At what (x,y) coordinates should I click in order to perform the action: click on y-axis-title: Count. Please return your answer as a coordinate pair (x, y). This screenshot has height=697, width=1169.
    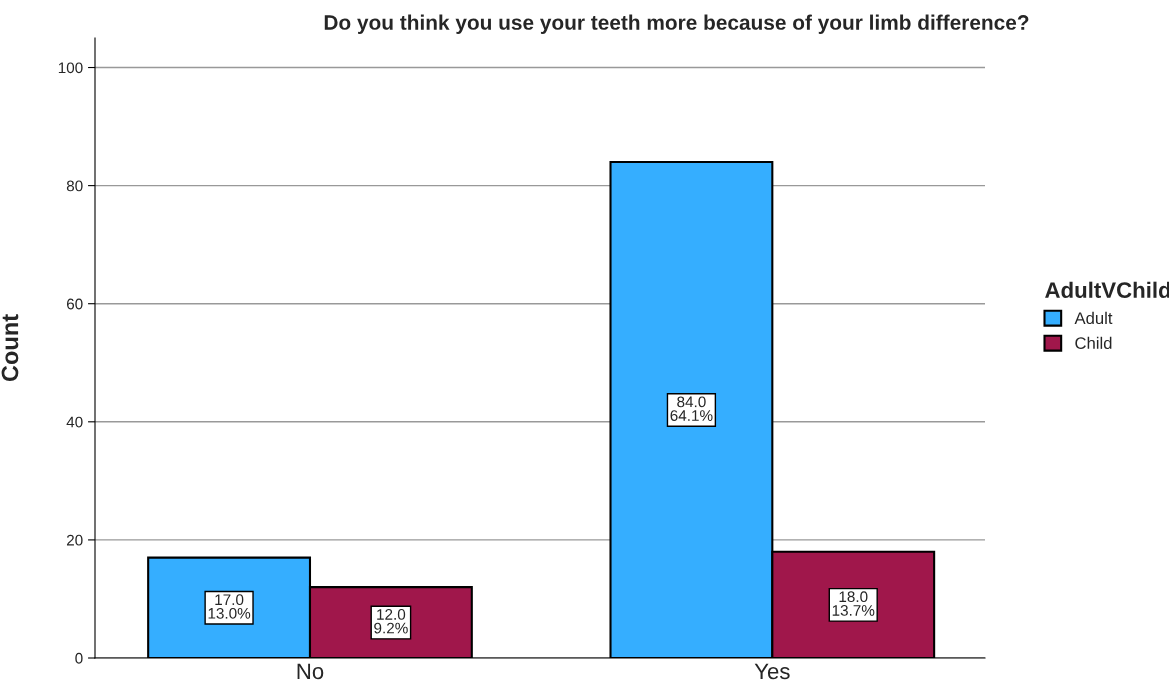
    Looking at the image, I should click on (10, 348).